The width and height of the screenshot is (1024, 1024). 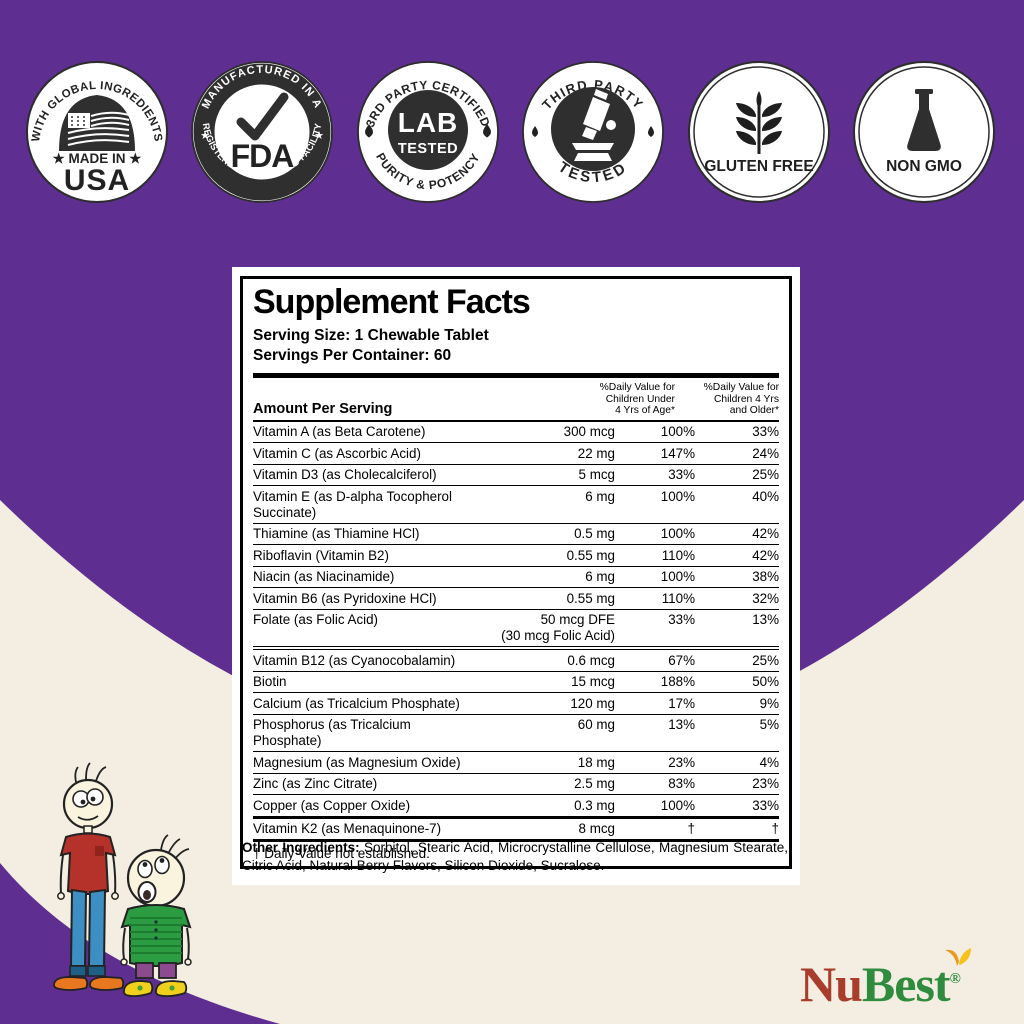 I want to click on row-dv-4-plus: 23%, so click(x=765, y=784).